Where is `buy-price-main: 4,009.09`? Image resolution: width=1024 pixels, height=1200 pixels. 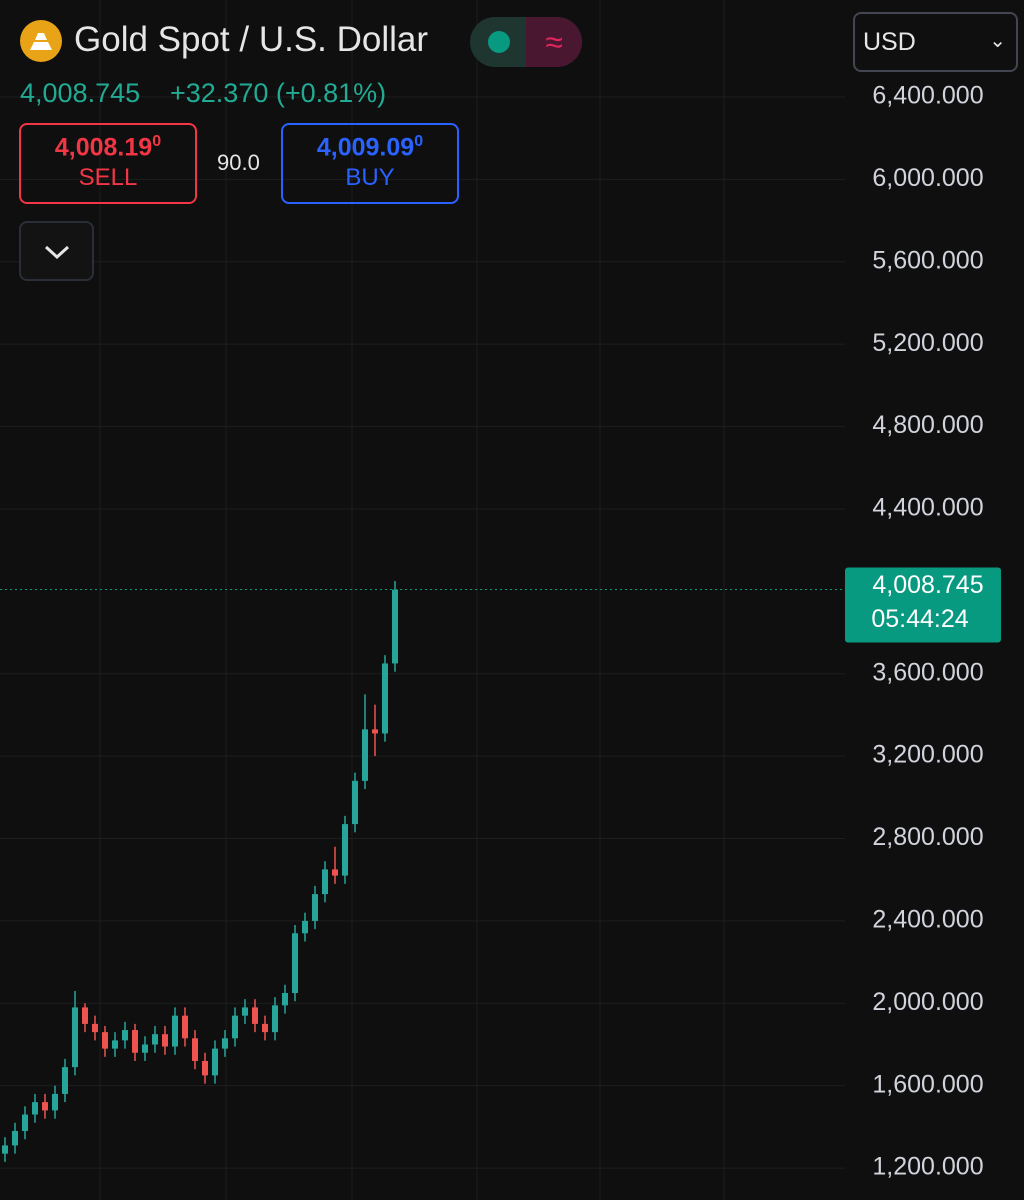 buy-price-main: 4,009.09 is located at coordinates (365, 147).